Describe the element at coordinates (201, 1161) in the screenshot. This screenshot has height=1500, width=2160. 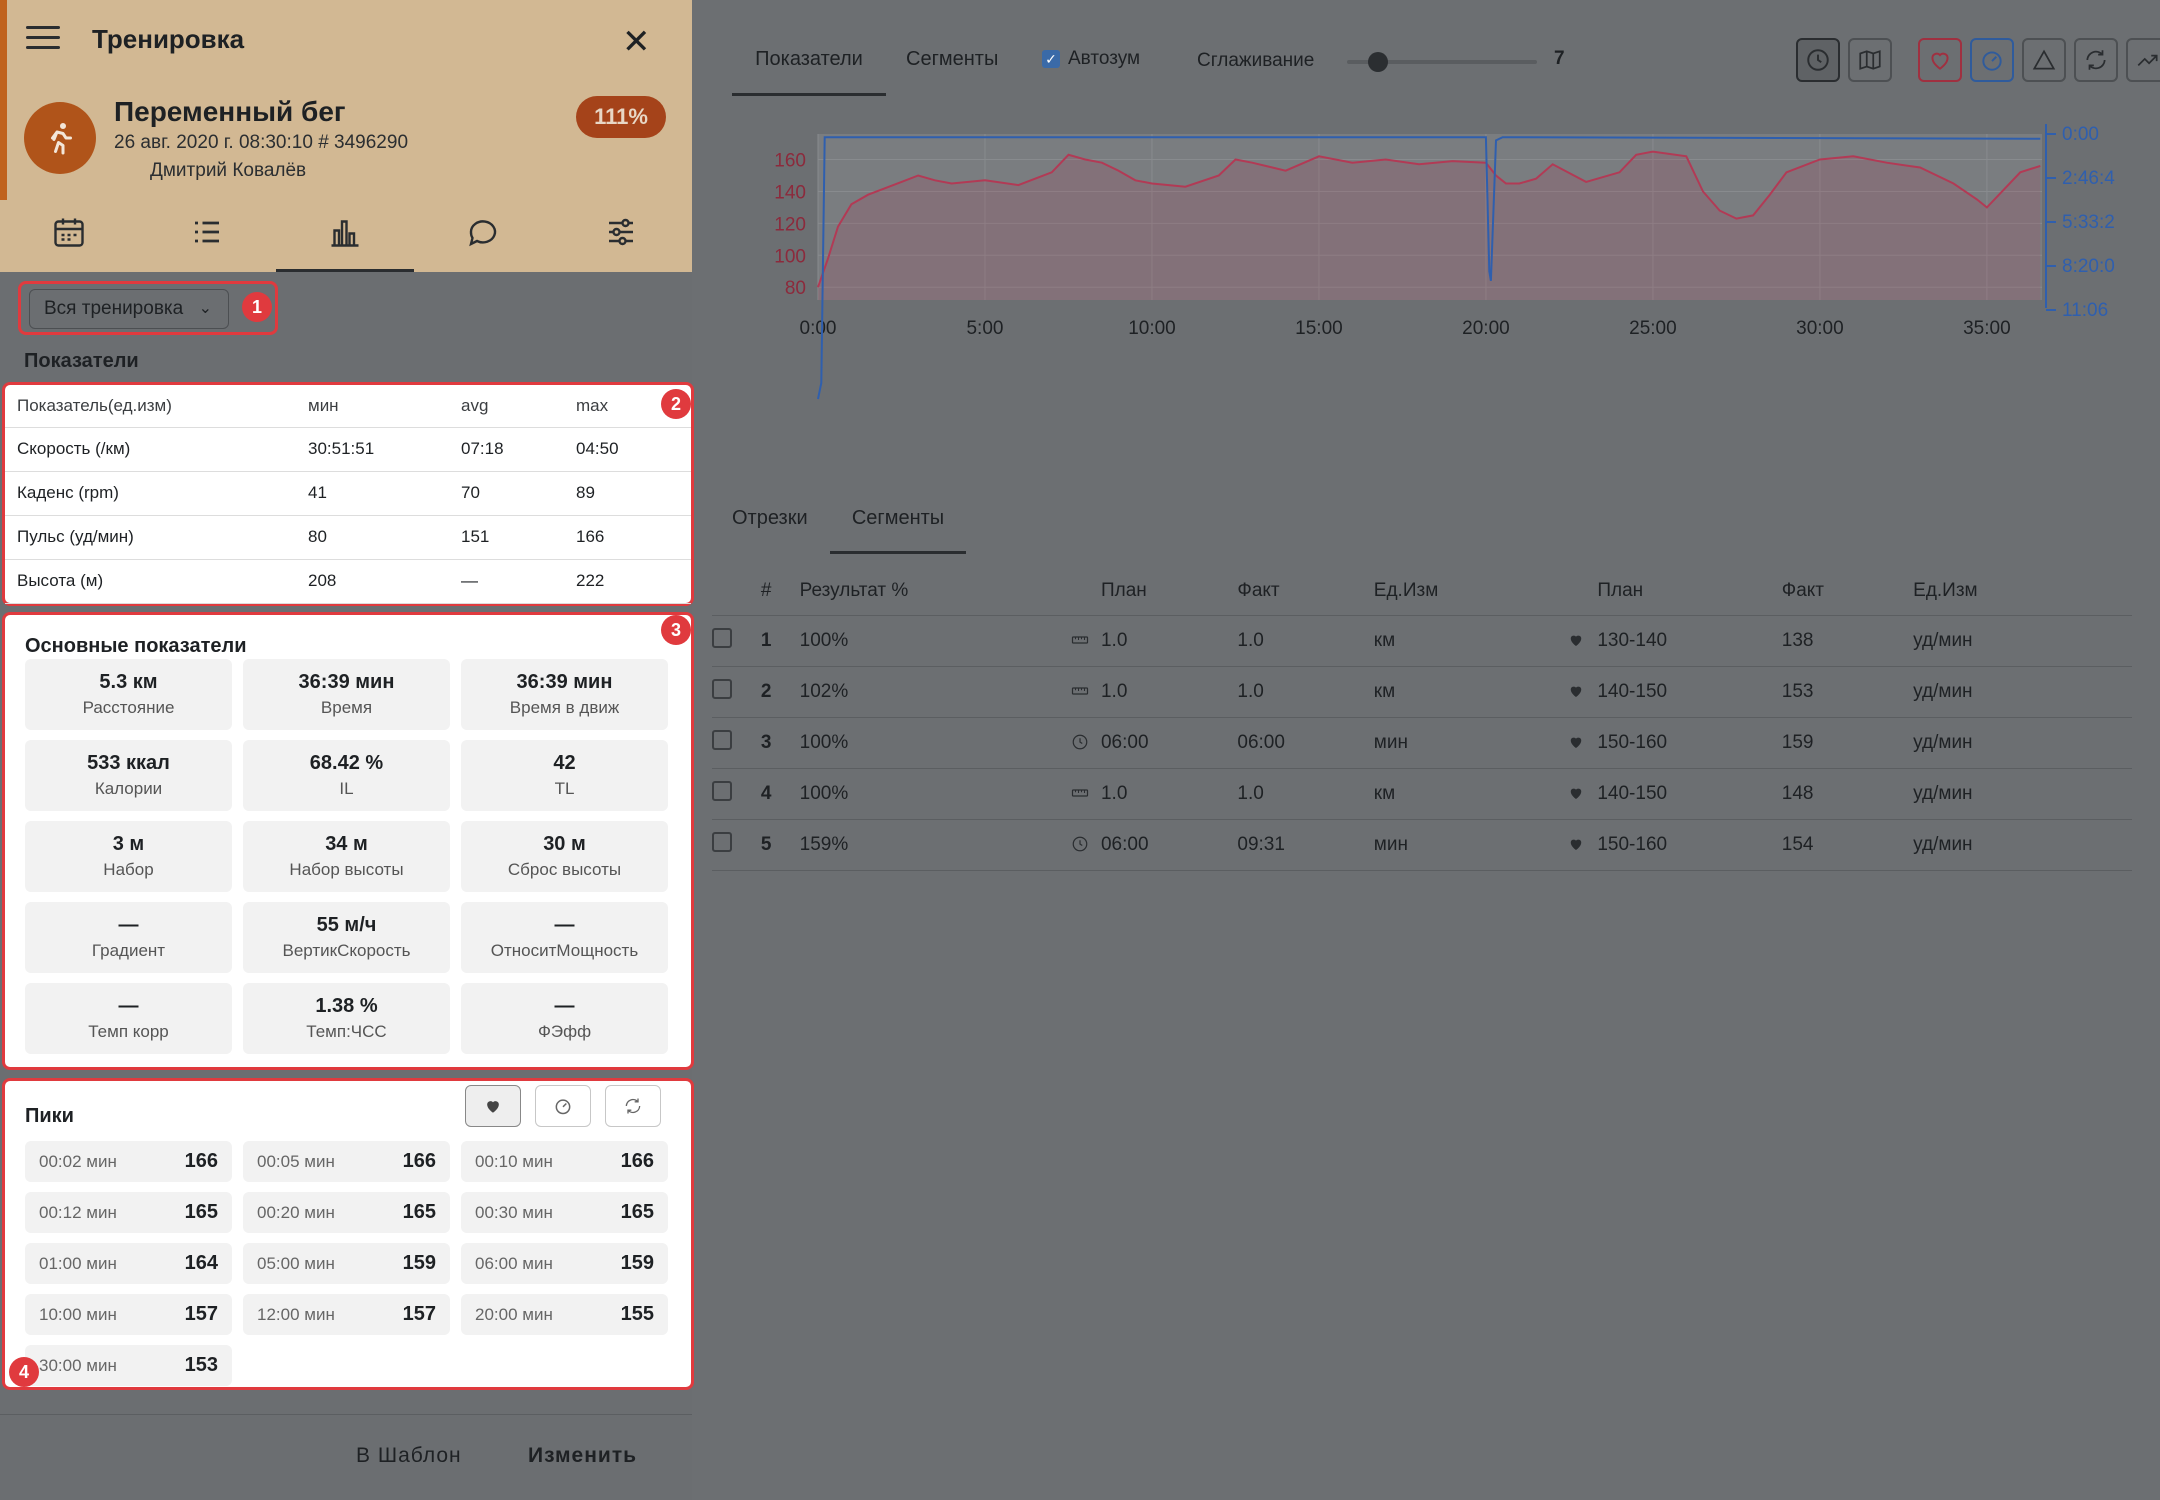
I see `peak-value: 166` at that location.